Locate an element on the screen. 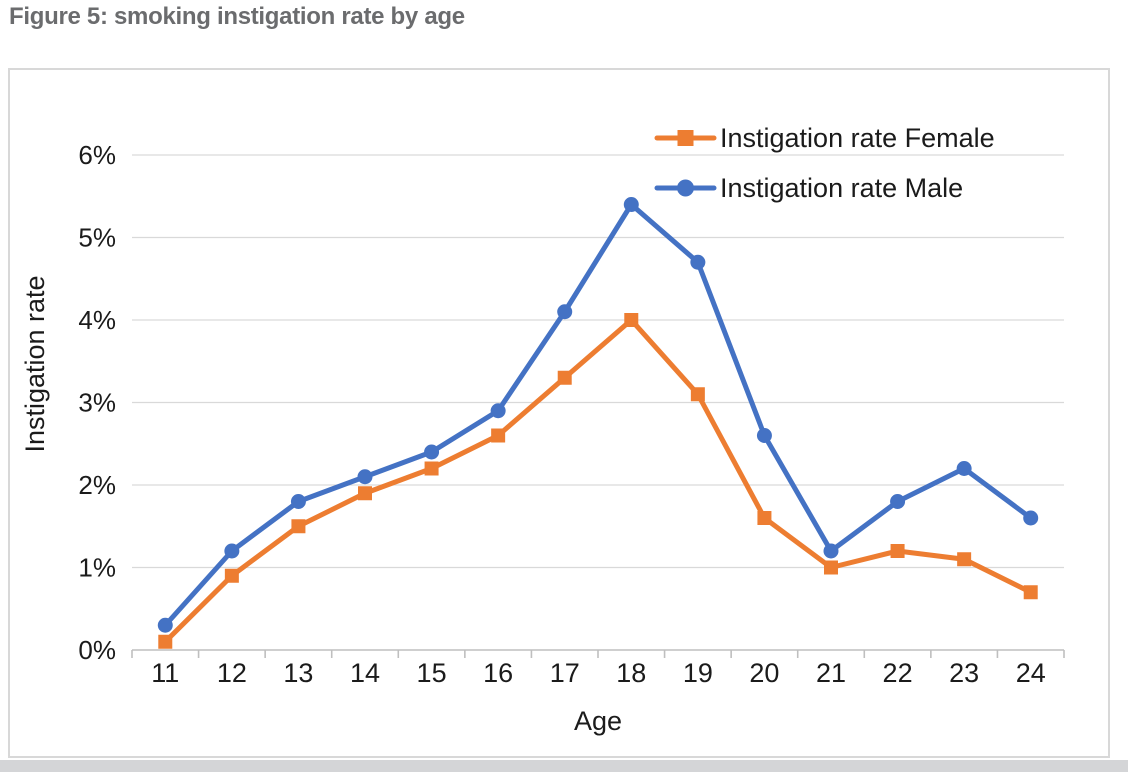 This screenshot has width=1128, height=772. x-tick-label: 16 is located at coordinates (498, 673).